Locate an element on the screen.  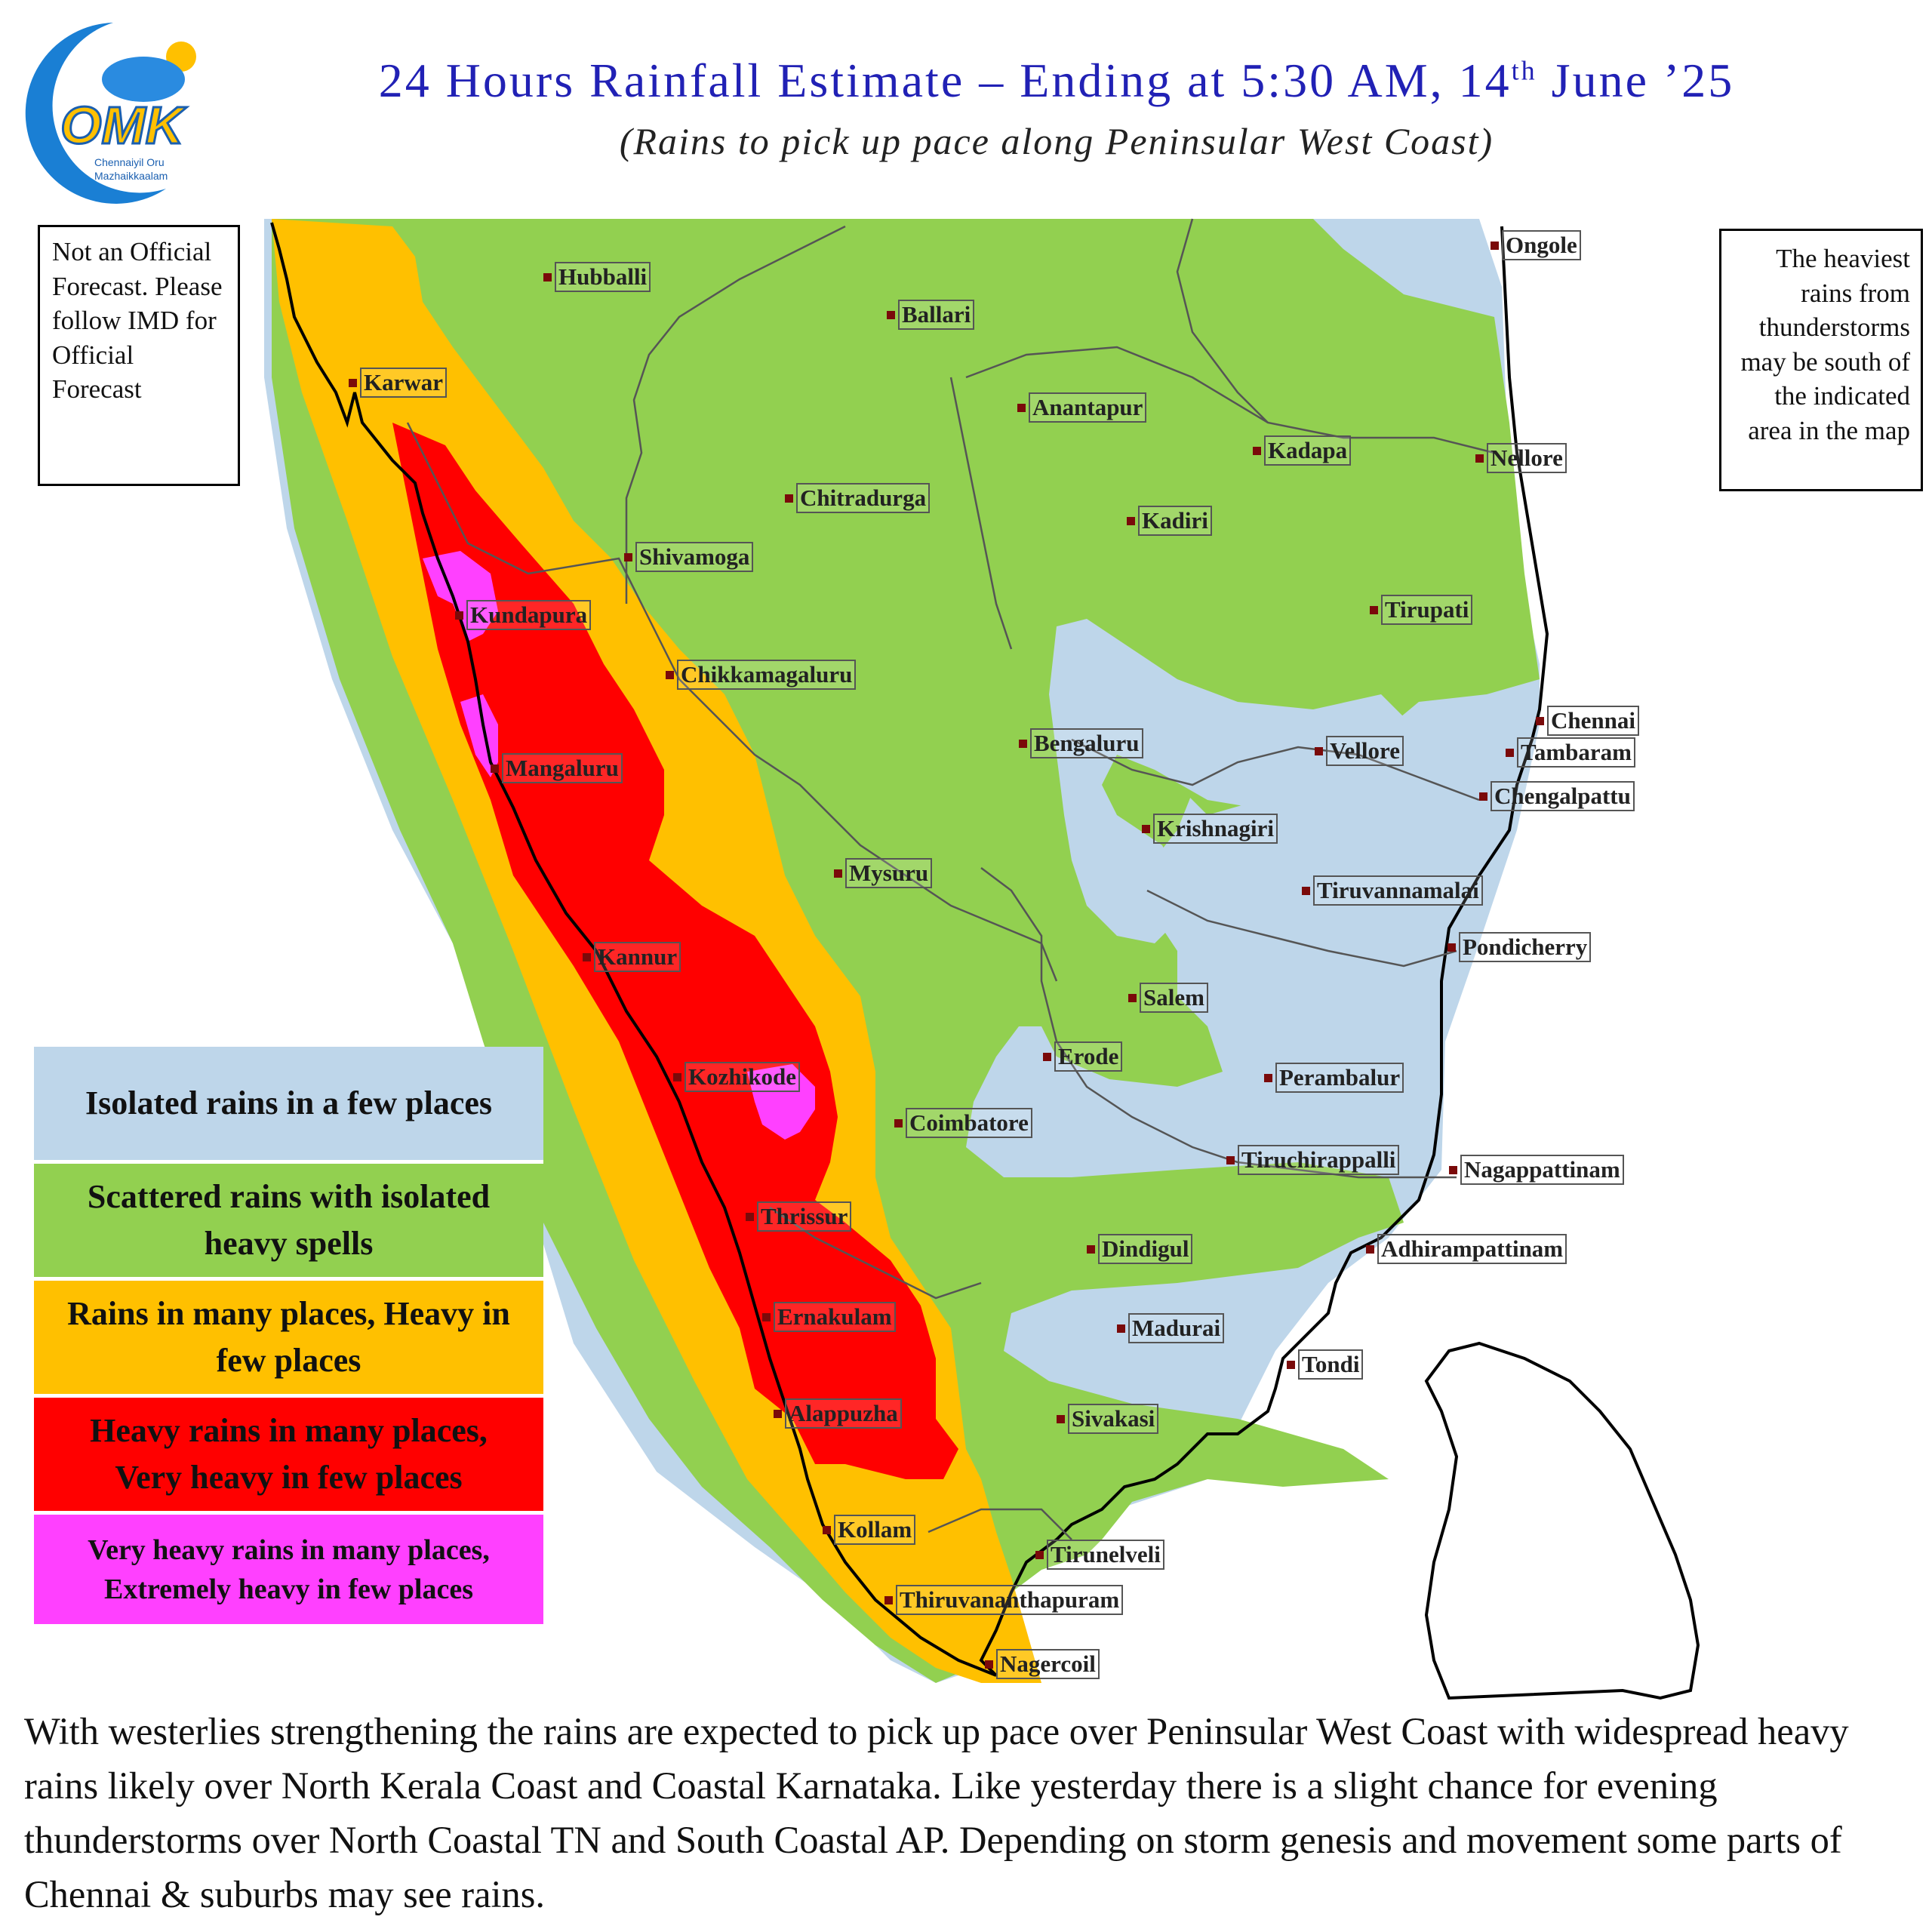
city-label: Chennai is located at coordinates (1593, 721).